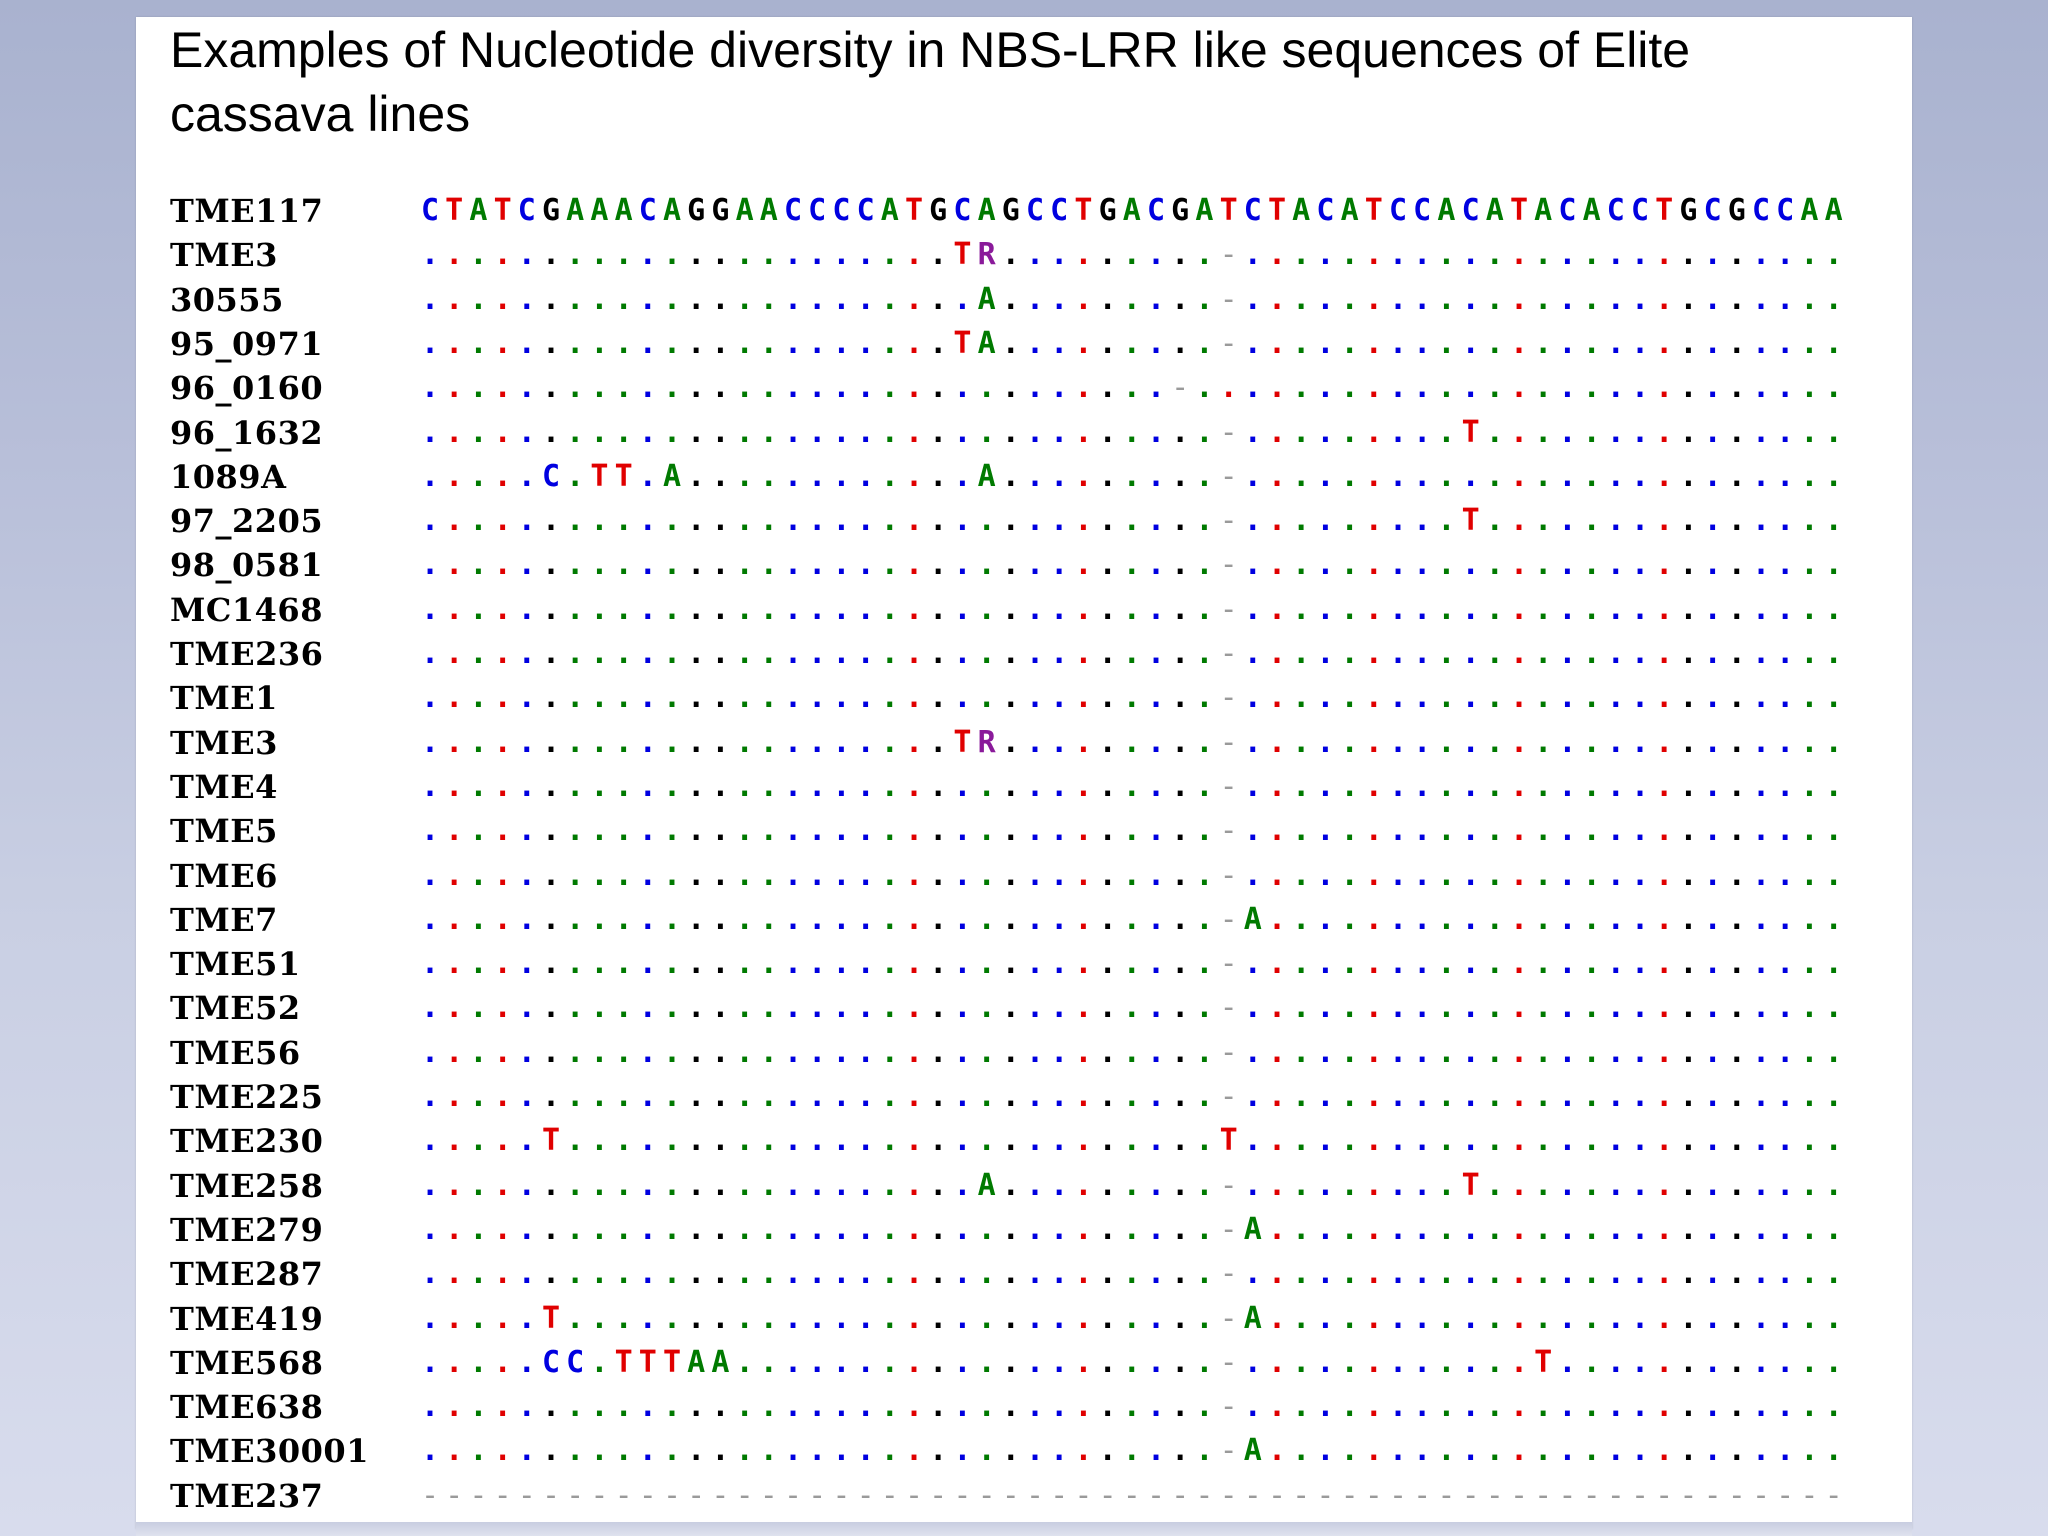 The height and width of the screenshot is (1536, 2048). What do you see at coordinates (1024, 1529) in the screenshot?
I see `slide-bottom-strip` at bounding box center [1024, 1529].